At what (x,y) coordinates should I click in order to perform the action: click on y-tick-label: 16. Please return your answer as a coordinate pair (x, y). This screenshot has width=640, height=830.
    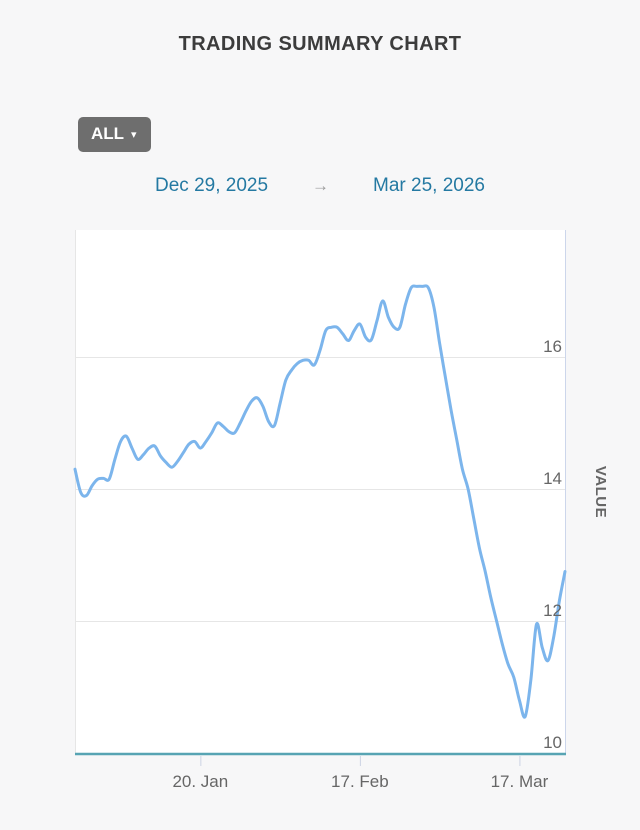
    Looking at the image, I should click on (552, 346).